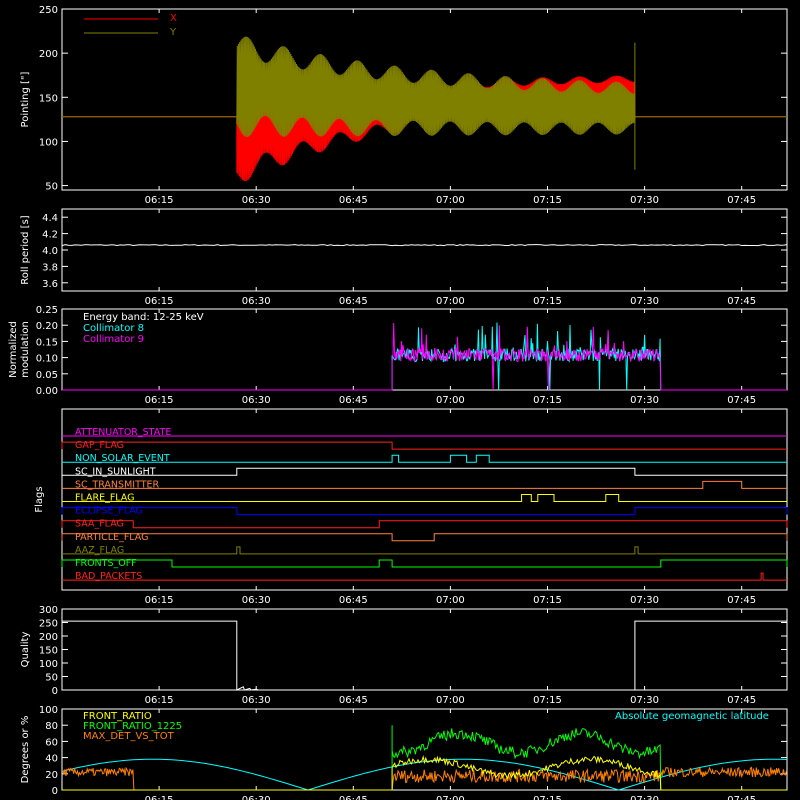  I want to click on y-tick-label: 200, so click(48, 637).